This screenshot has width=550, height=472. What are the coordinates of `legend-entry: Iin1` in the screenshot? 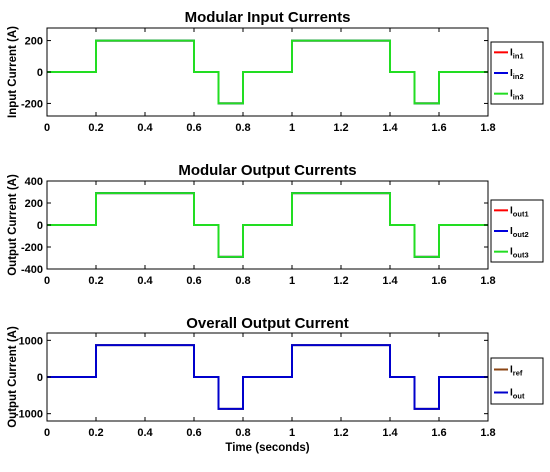 It's located at (517, 53).